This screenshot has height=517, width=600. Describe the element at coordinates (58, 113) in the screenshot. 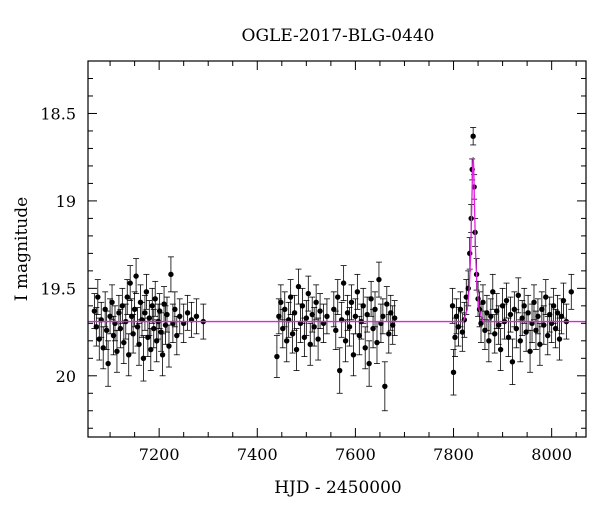

I see `y-tick-label: 18.5` at that location.